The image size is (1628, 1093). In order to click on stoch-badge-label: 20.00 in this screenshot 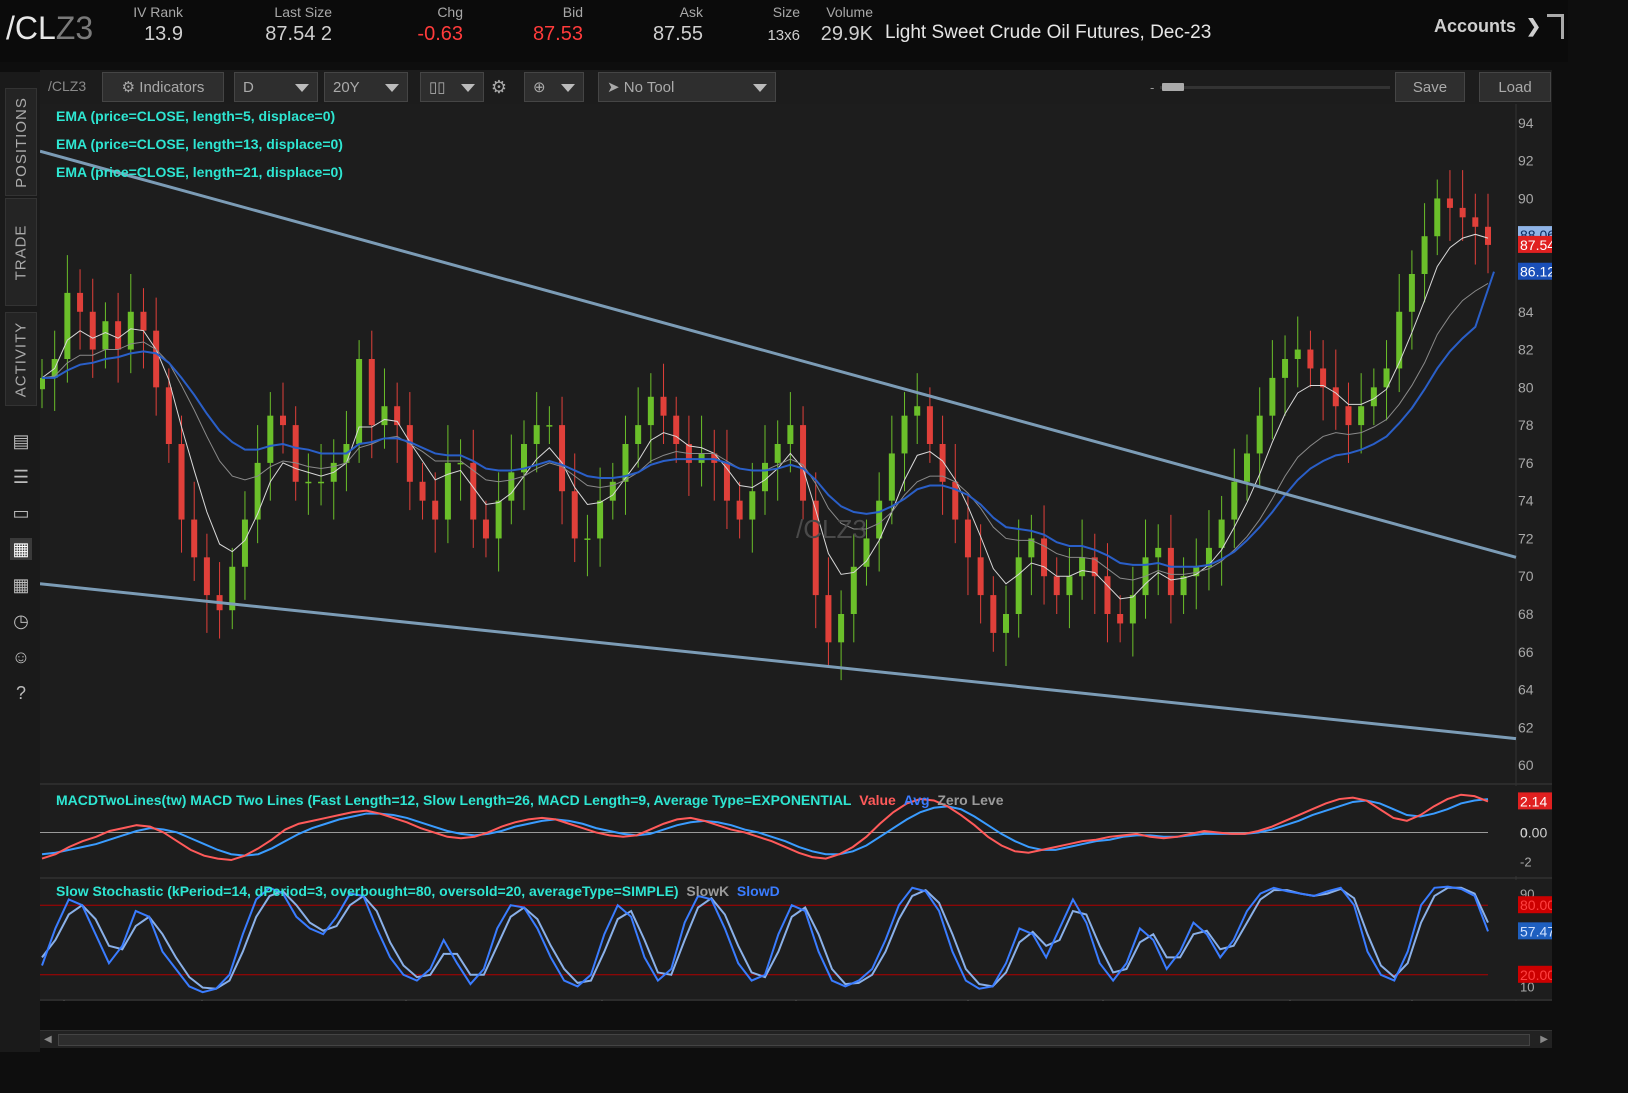, I will do `click(1536, 975)`.